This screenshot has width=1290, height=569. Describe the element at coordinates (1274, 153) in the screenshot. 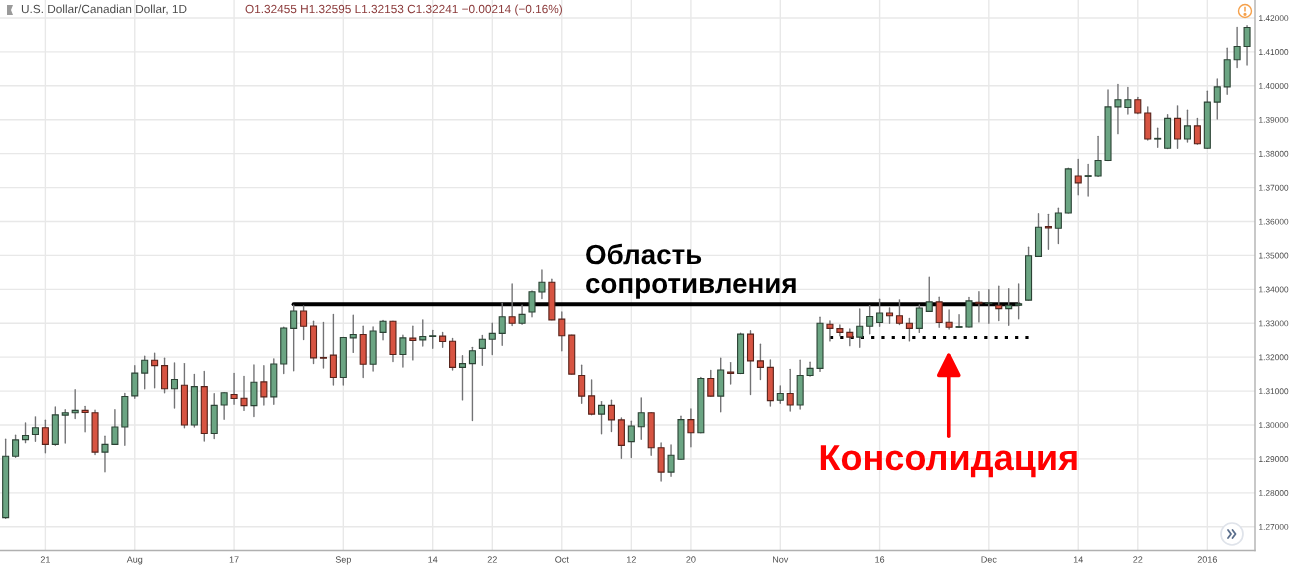

I see `y-tick-label: 1.38000` at that location.